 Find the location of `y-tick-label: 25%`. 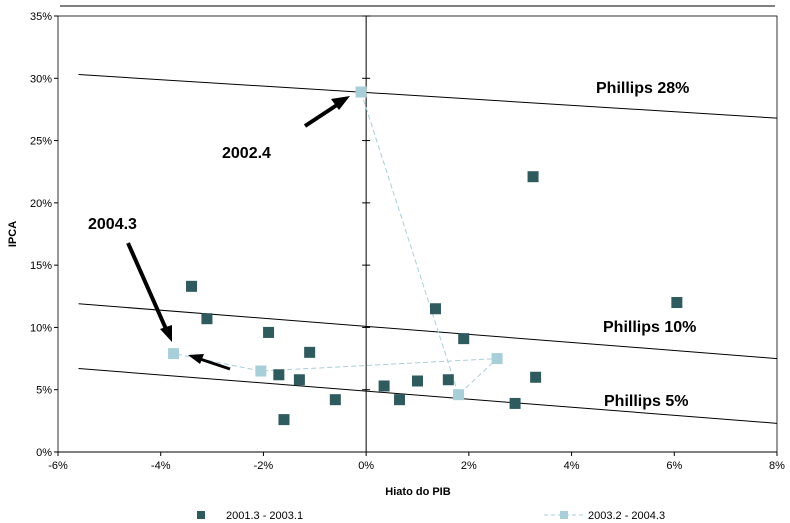

y-tick-label: 25% is located at coordinates (41, 142).